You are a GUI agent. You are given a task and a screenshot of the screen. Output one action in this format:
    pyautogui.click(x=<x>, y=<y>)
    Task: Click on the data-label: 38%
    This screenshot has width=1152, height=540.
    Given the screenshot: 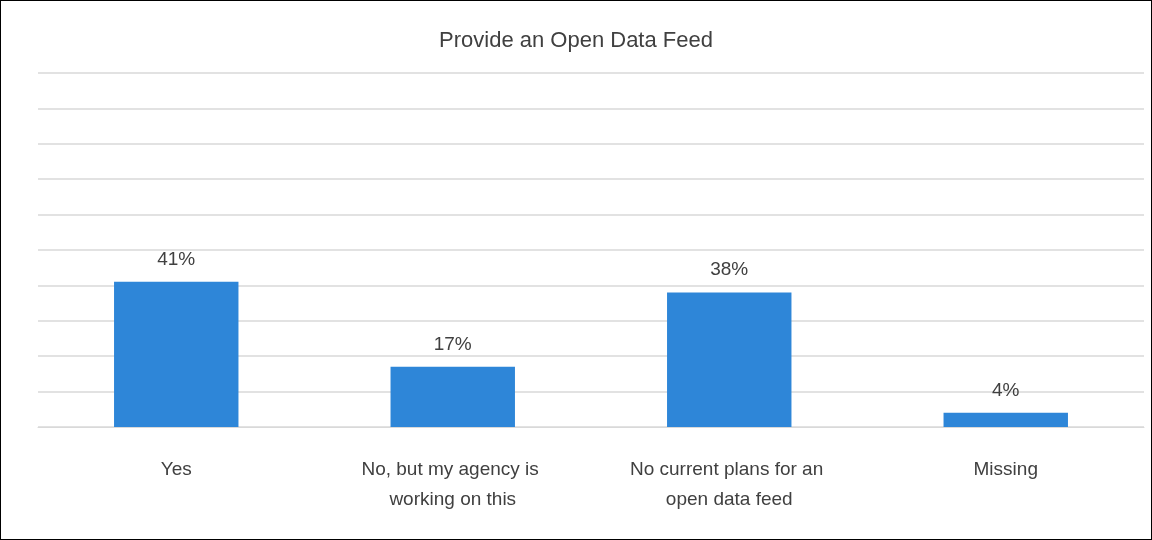 What is the action you would take?
    pyautogui.click(x=729, y=269)
    